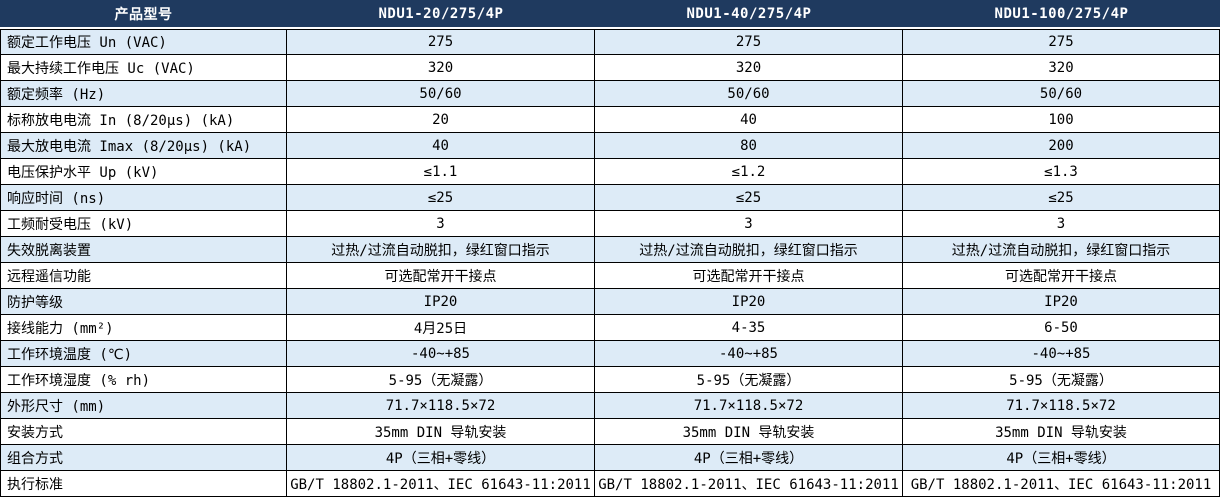 This screenshot has height=497, width=1220. Describe the element at coordinates (143, 94) in the screenshot. I see `spec-label: 额定频率 (Hz)` at that location.